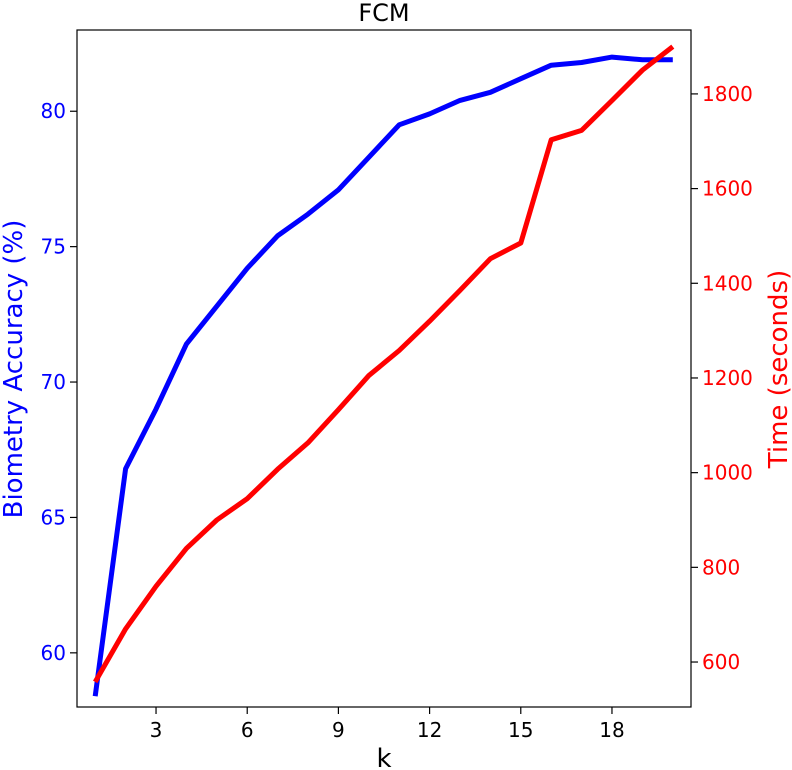 The image size is (792, 770). I want to click on x-axis-label: k, so click(383, 757).